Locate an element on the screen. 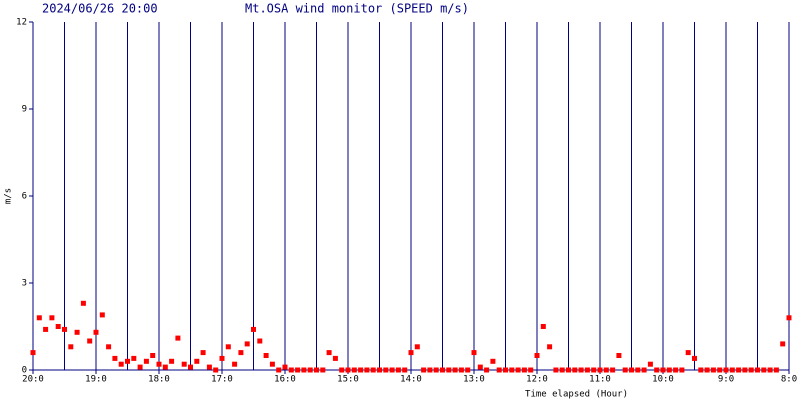 Image resolution: width=800 pixels, height=400 pixels. x-tick-label: 15:0 is located at coordinates (348, 380).